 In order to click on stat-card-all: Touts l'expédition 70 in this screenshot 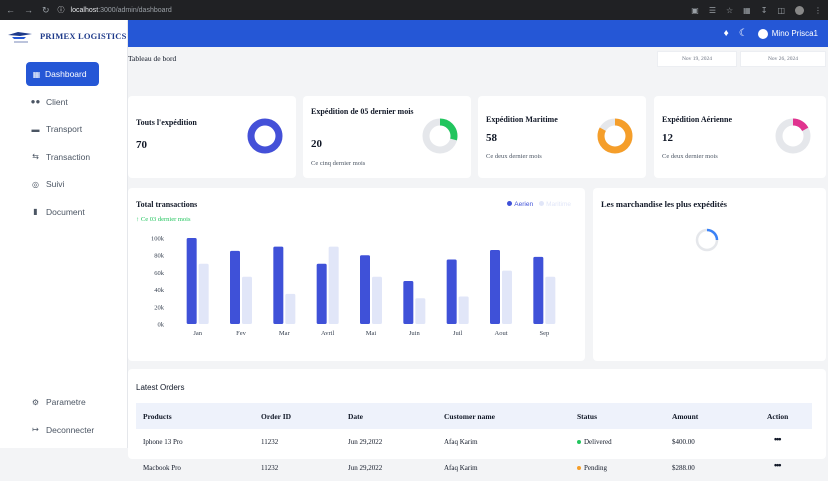, I will do `click(212, 137)`.